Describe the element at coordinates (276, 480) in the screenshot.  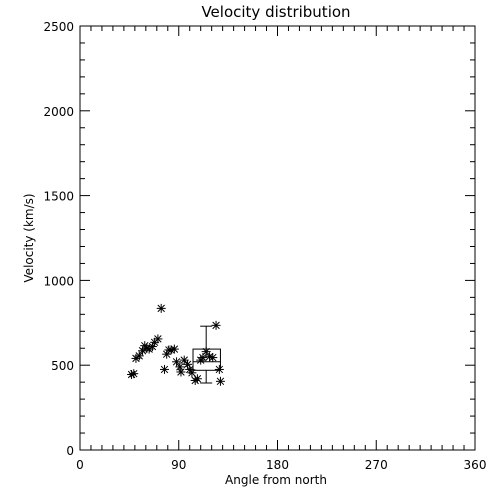
I see `x-axis-label: Angle from north` at that location.